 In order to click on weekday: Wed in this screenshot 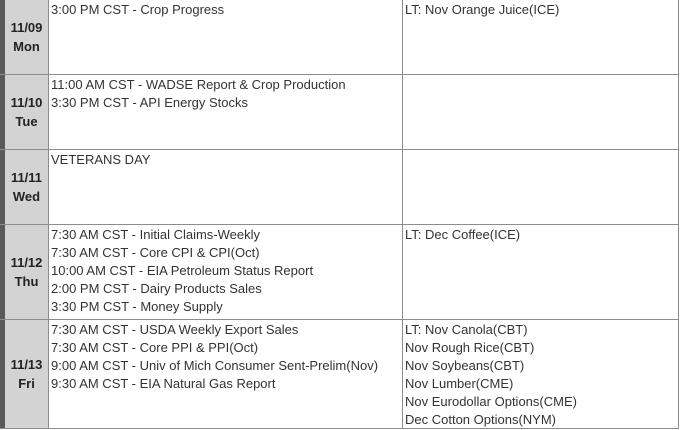, I will do `click(26, 196)`.